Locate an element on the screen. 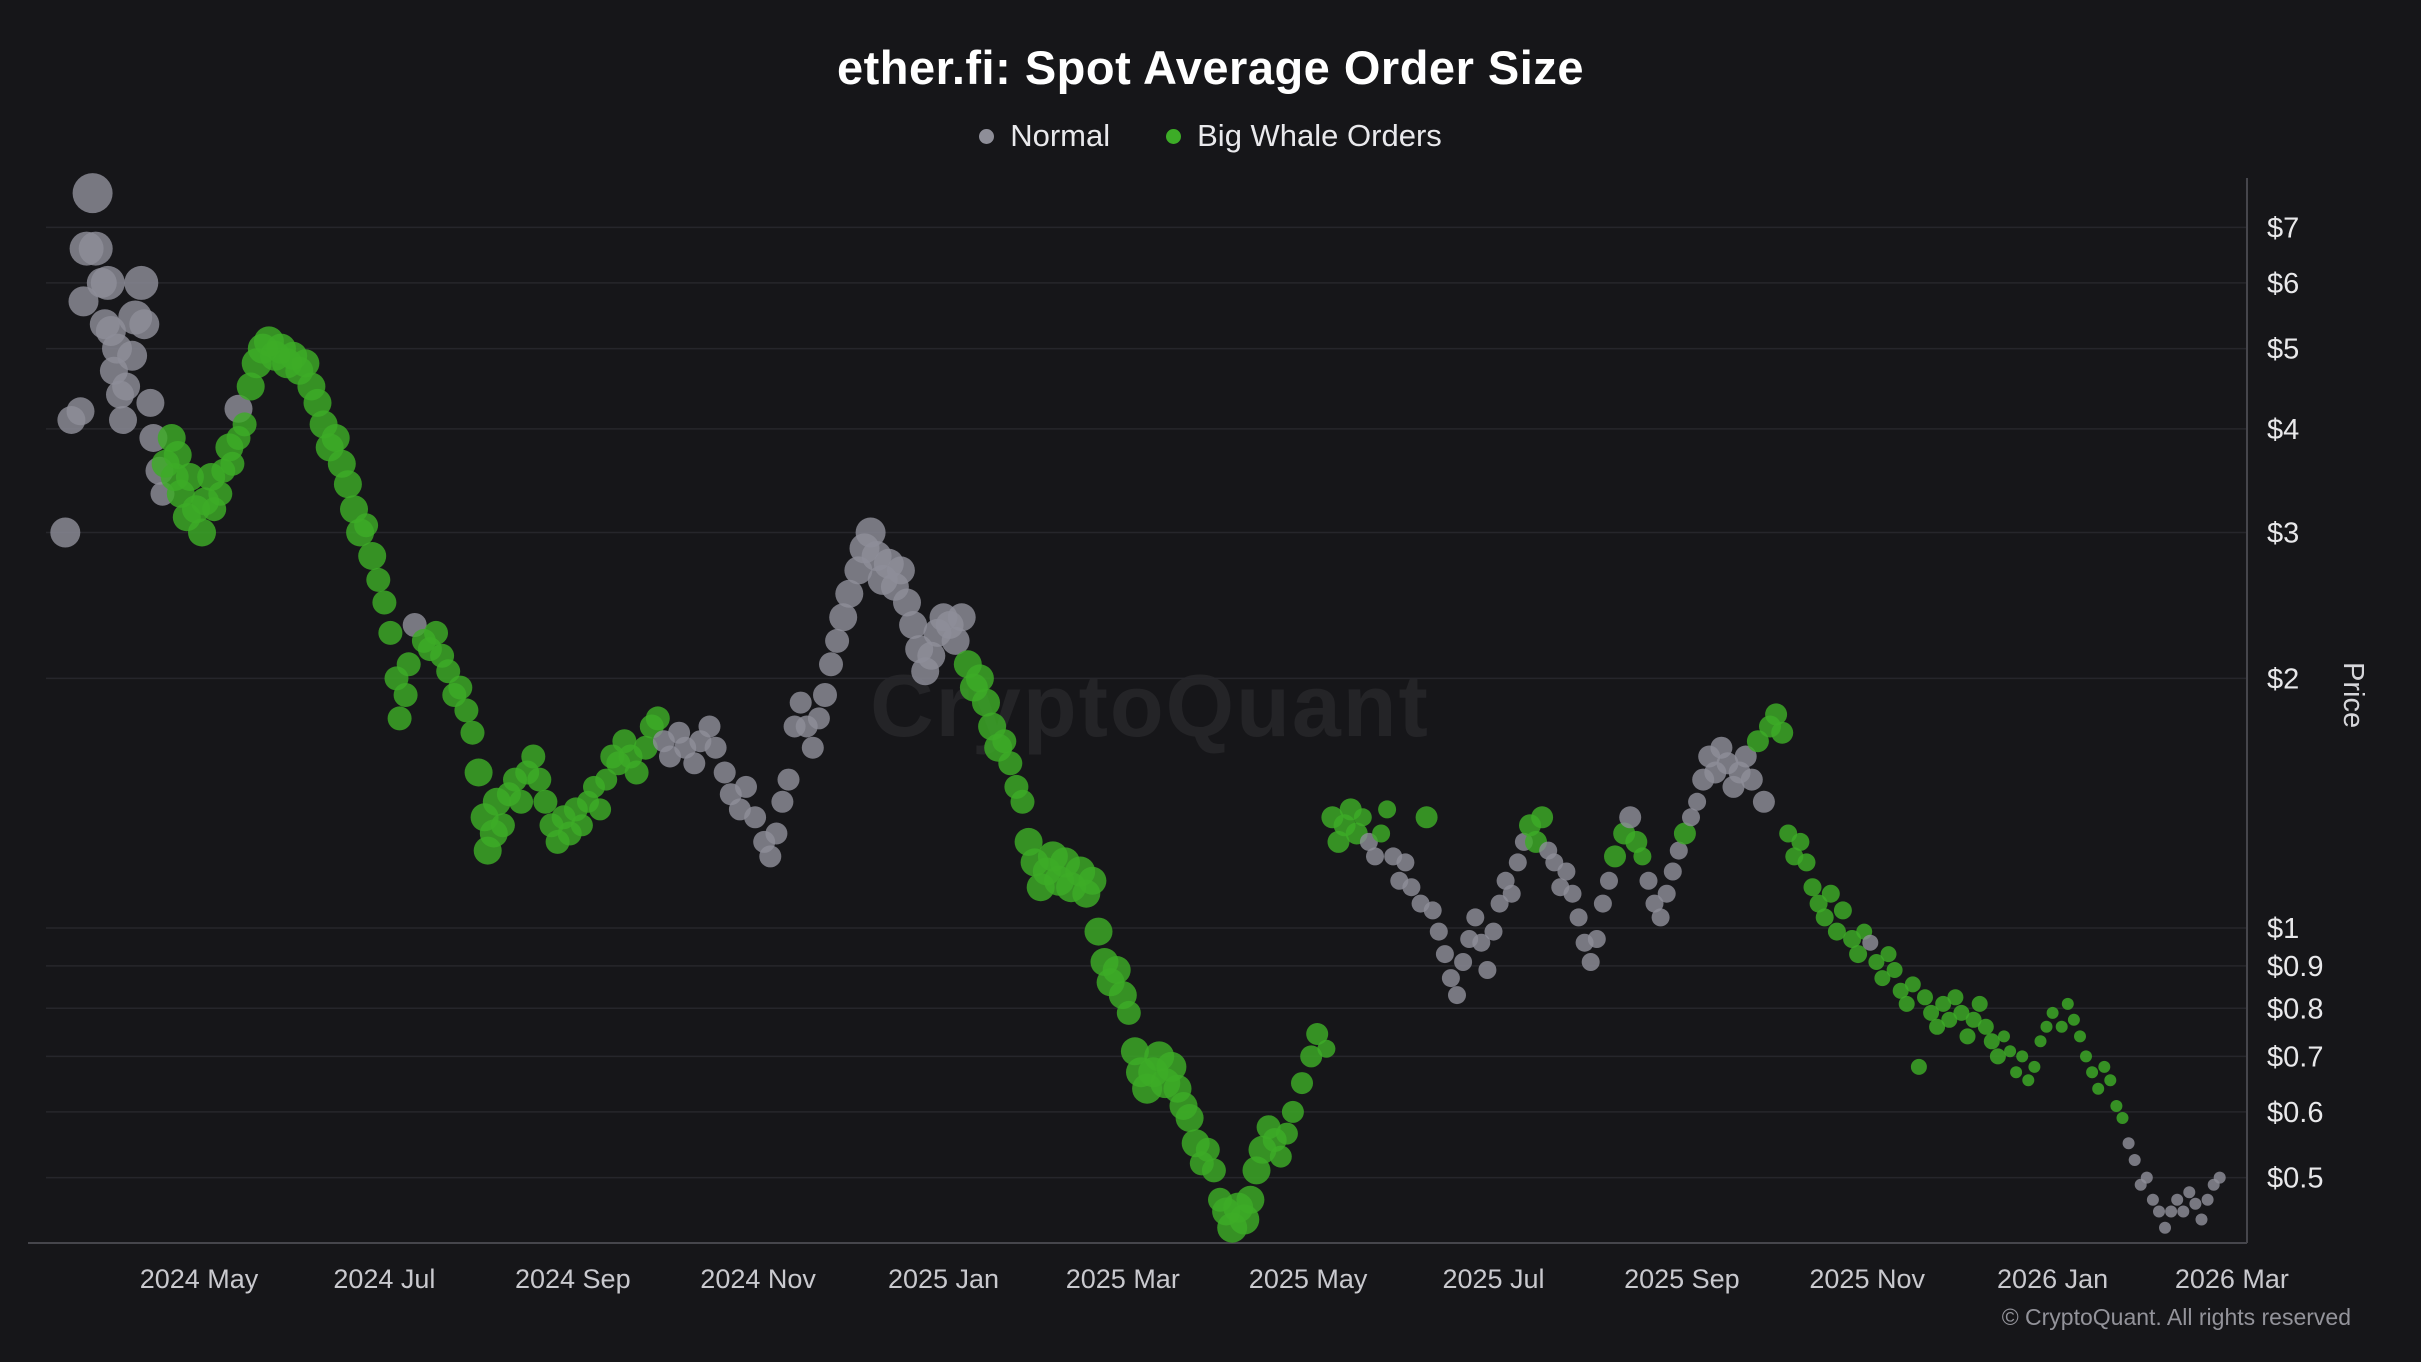  y-tick-label: $7 is located at coordinates (2283, 228).